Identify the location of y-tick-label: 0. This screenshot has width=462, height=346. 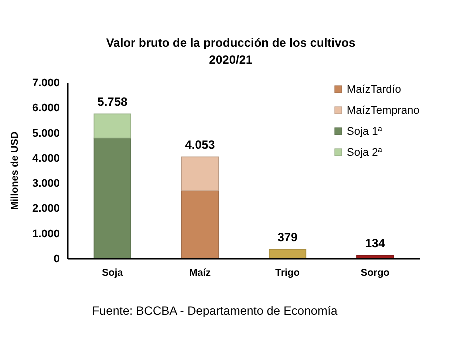
(57, 260).